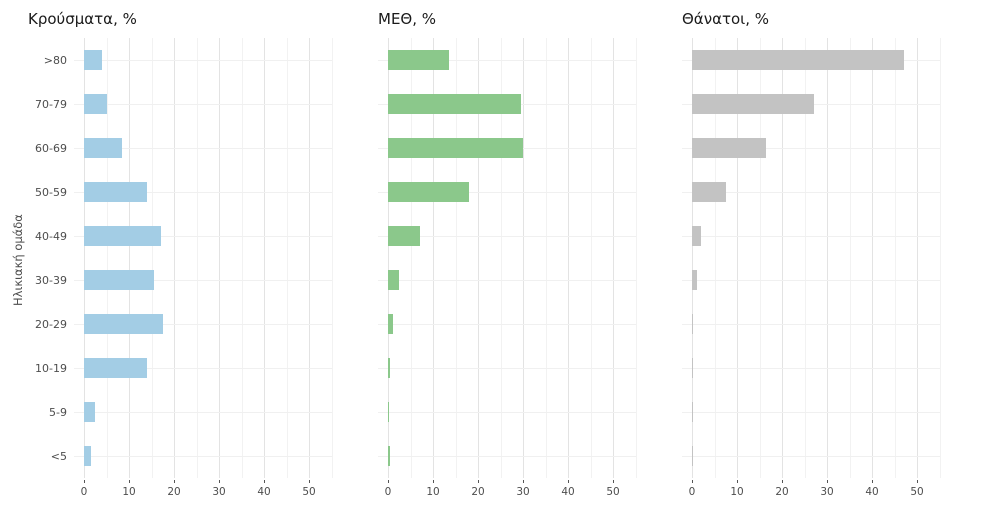 The height and width of the screenshot is (524, 986). I want to click on y-axis-label: 40-49, so click(51, 236).